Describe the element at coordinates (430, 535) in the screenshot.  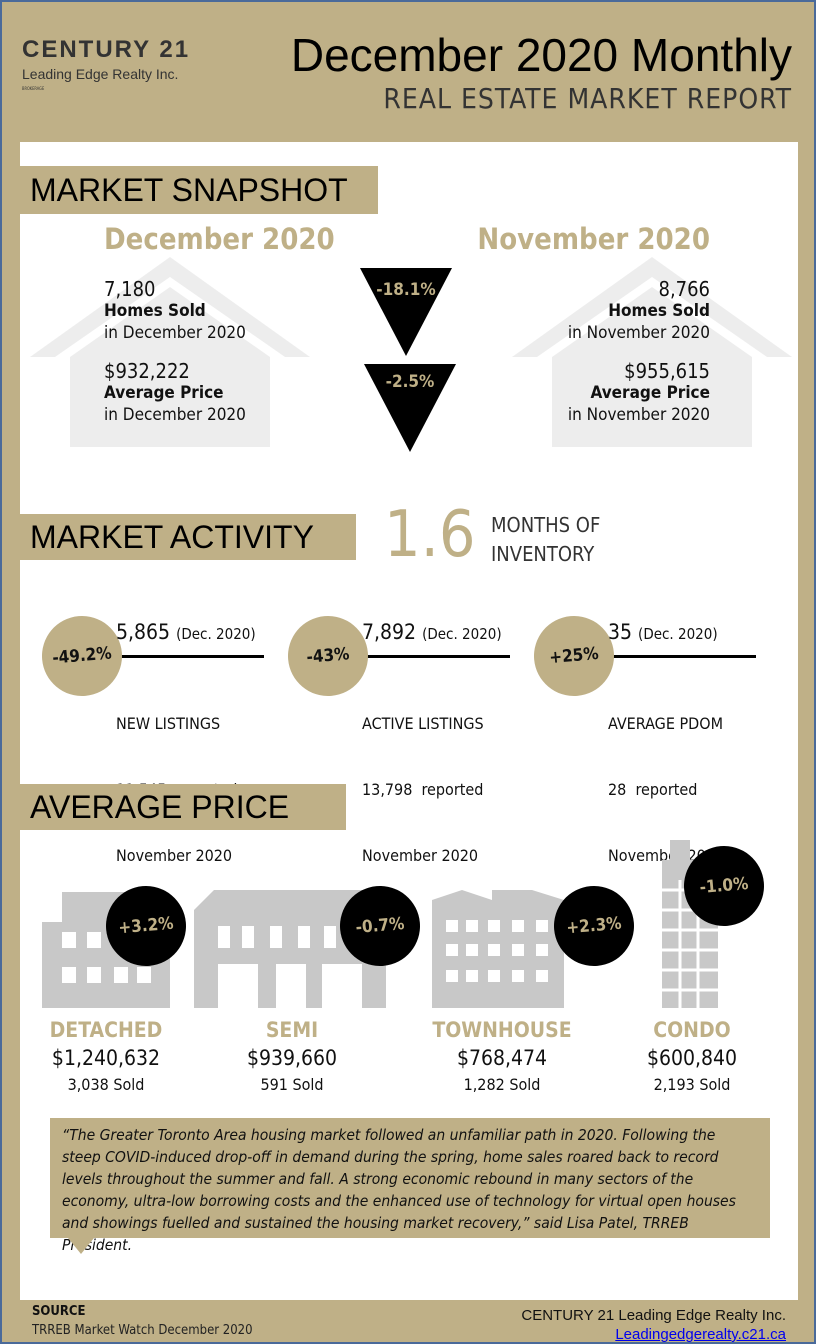
I see `months-of-inventory-value: 1.6` at that location.